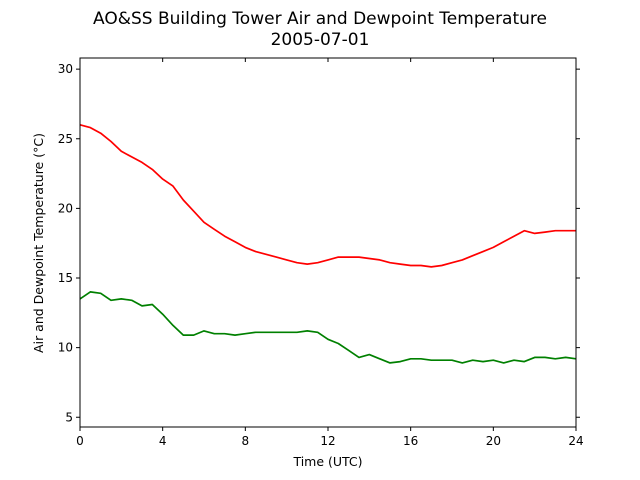 The height and width of the screenshot is (480, 640). I want to click on x-tick-label: 20, so click(493, 441).